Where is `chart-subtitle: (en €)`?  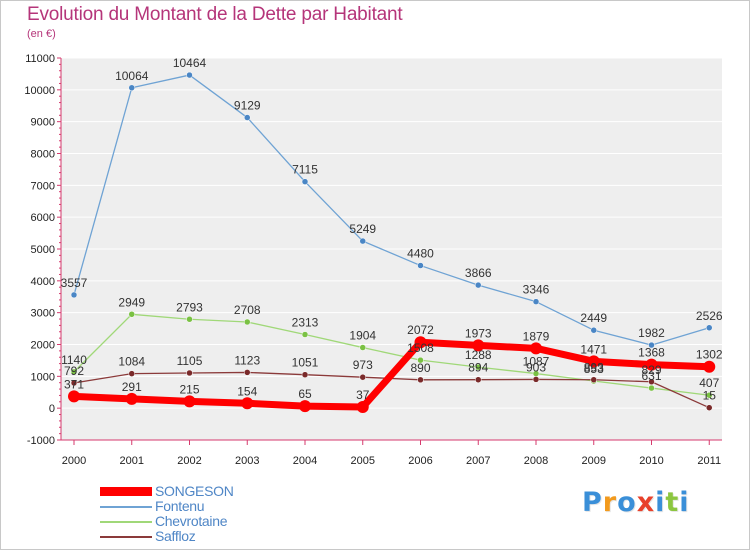
chart-subtitle: (en €) is located at coordinates (41, 34).